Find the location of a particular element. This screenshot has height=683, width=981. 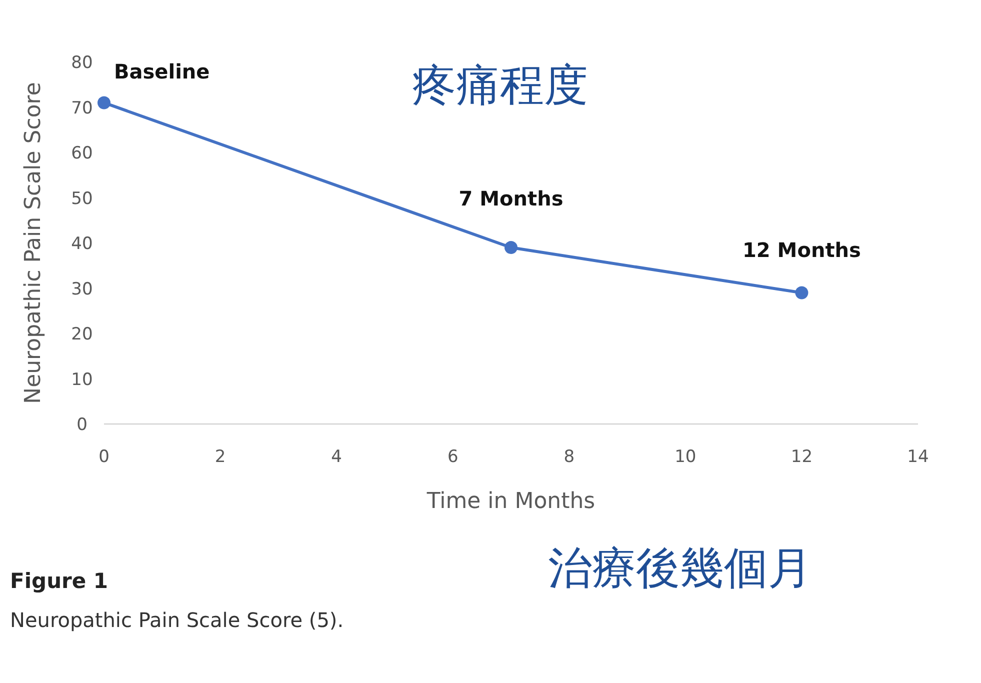

y-tick-label: 30 is located at coordinates (82, 289).